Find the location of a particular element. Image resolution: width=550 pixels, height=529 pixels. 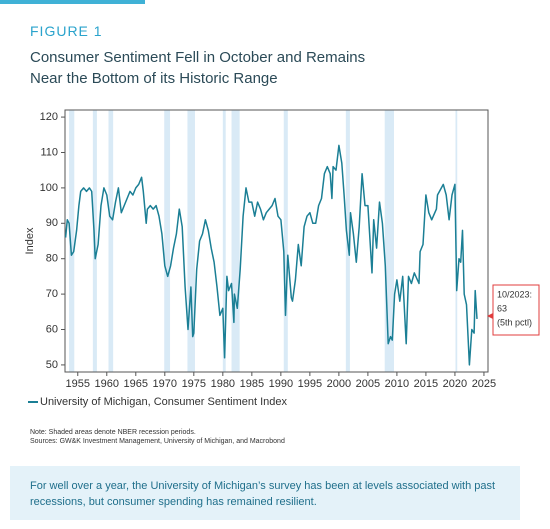

y-tick-label: 120 is located at coordinates (49, 117).